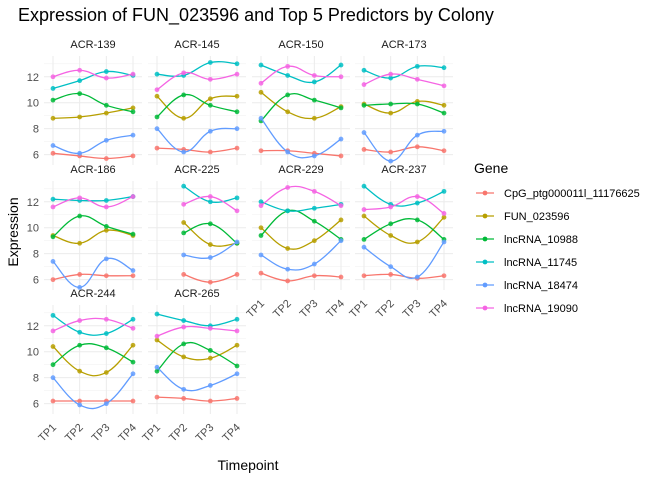  I want to click on facet-panel-acr-139: ACR-139 6 8 10 12, so click(84, 102).